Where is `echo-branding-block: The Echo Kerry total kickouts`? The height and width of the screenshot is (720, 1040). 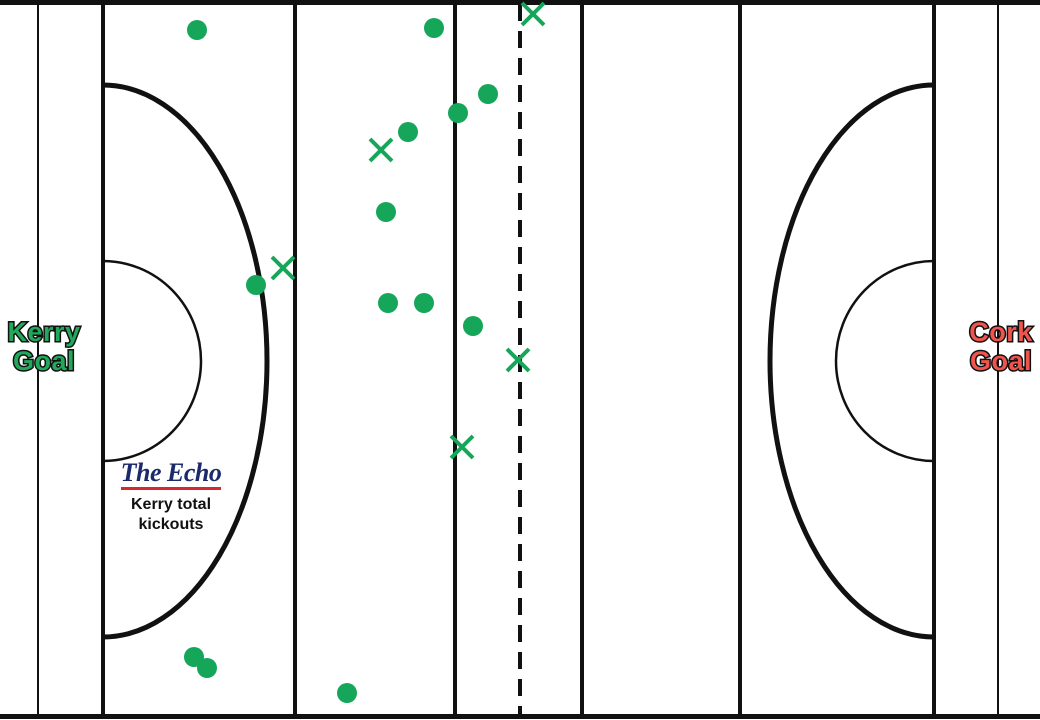 echo-branding-block: The Echo Kerry total kickouts is located at coordinates (171, 497).